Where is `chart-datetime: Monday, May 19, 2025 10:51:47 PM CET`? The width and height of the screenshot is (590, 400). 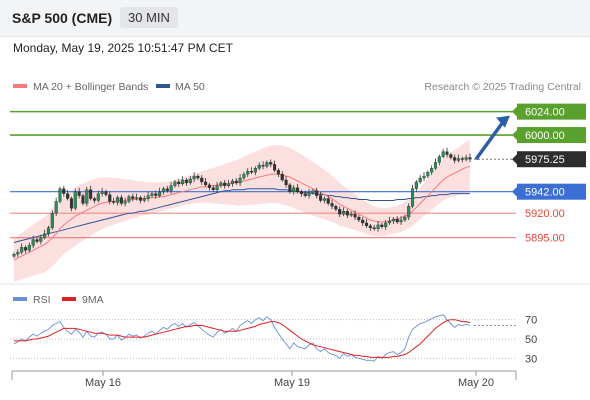 chart-datetime: Monday, May 19, 2025 10:51:47 PM CET is located at coordinates (123, 48).